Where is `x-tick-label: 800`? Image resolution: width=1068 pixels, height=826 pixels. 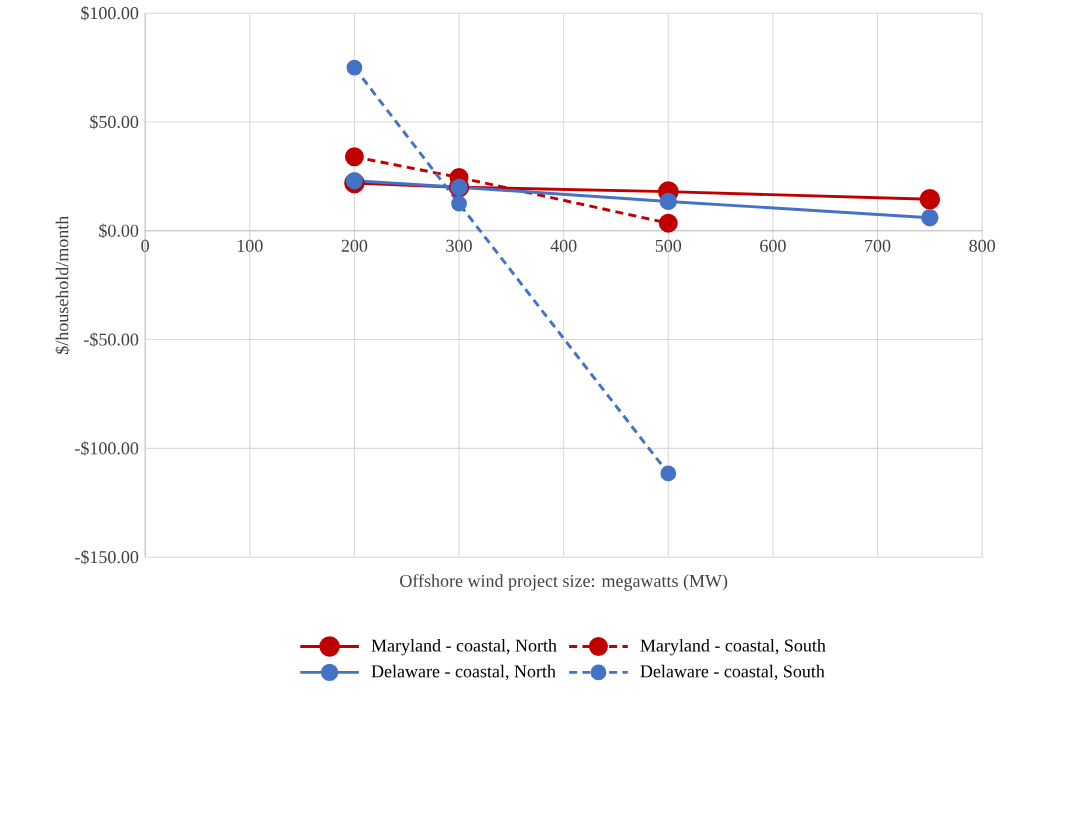 x-tick-label: 800 is located at coordinates (982, 245).